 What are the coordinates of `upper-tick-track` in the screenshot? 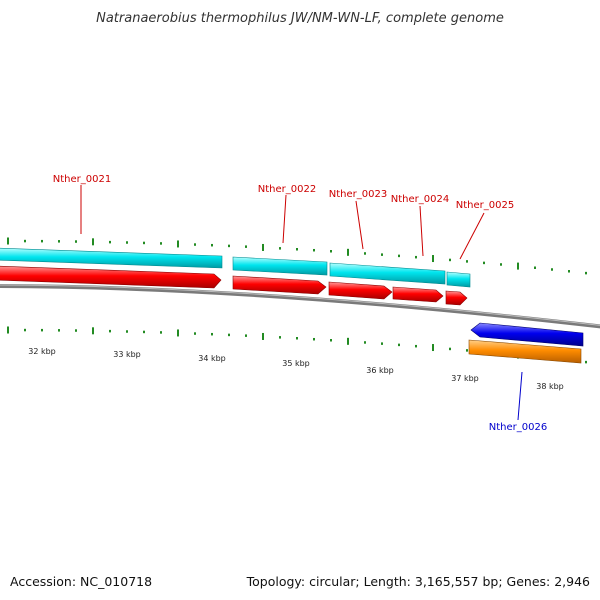 It's located at (297, 256).